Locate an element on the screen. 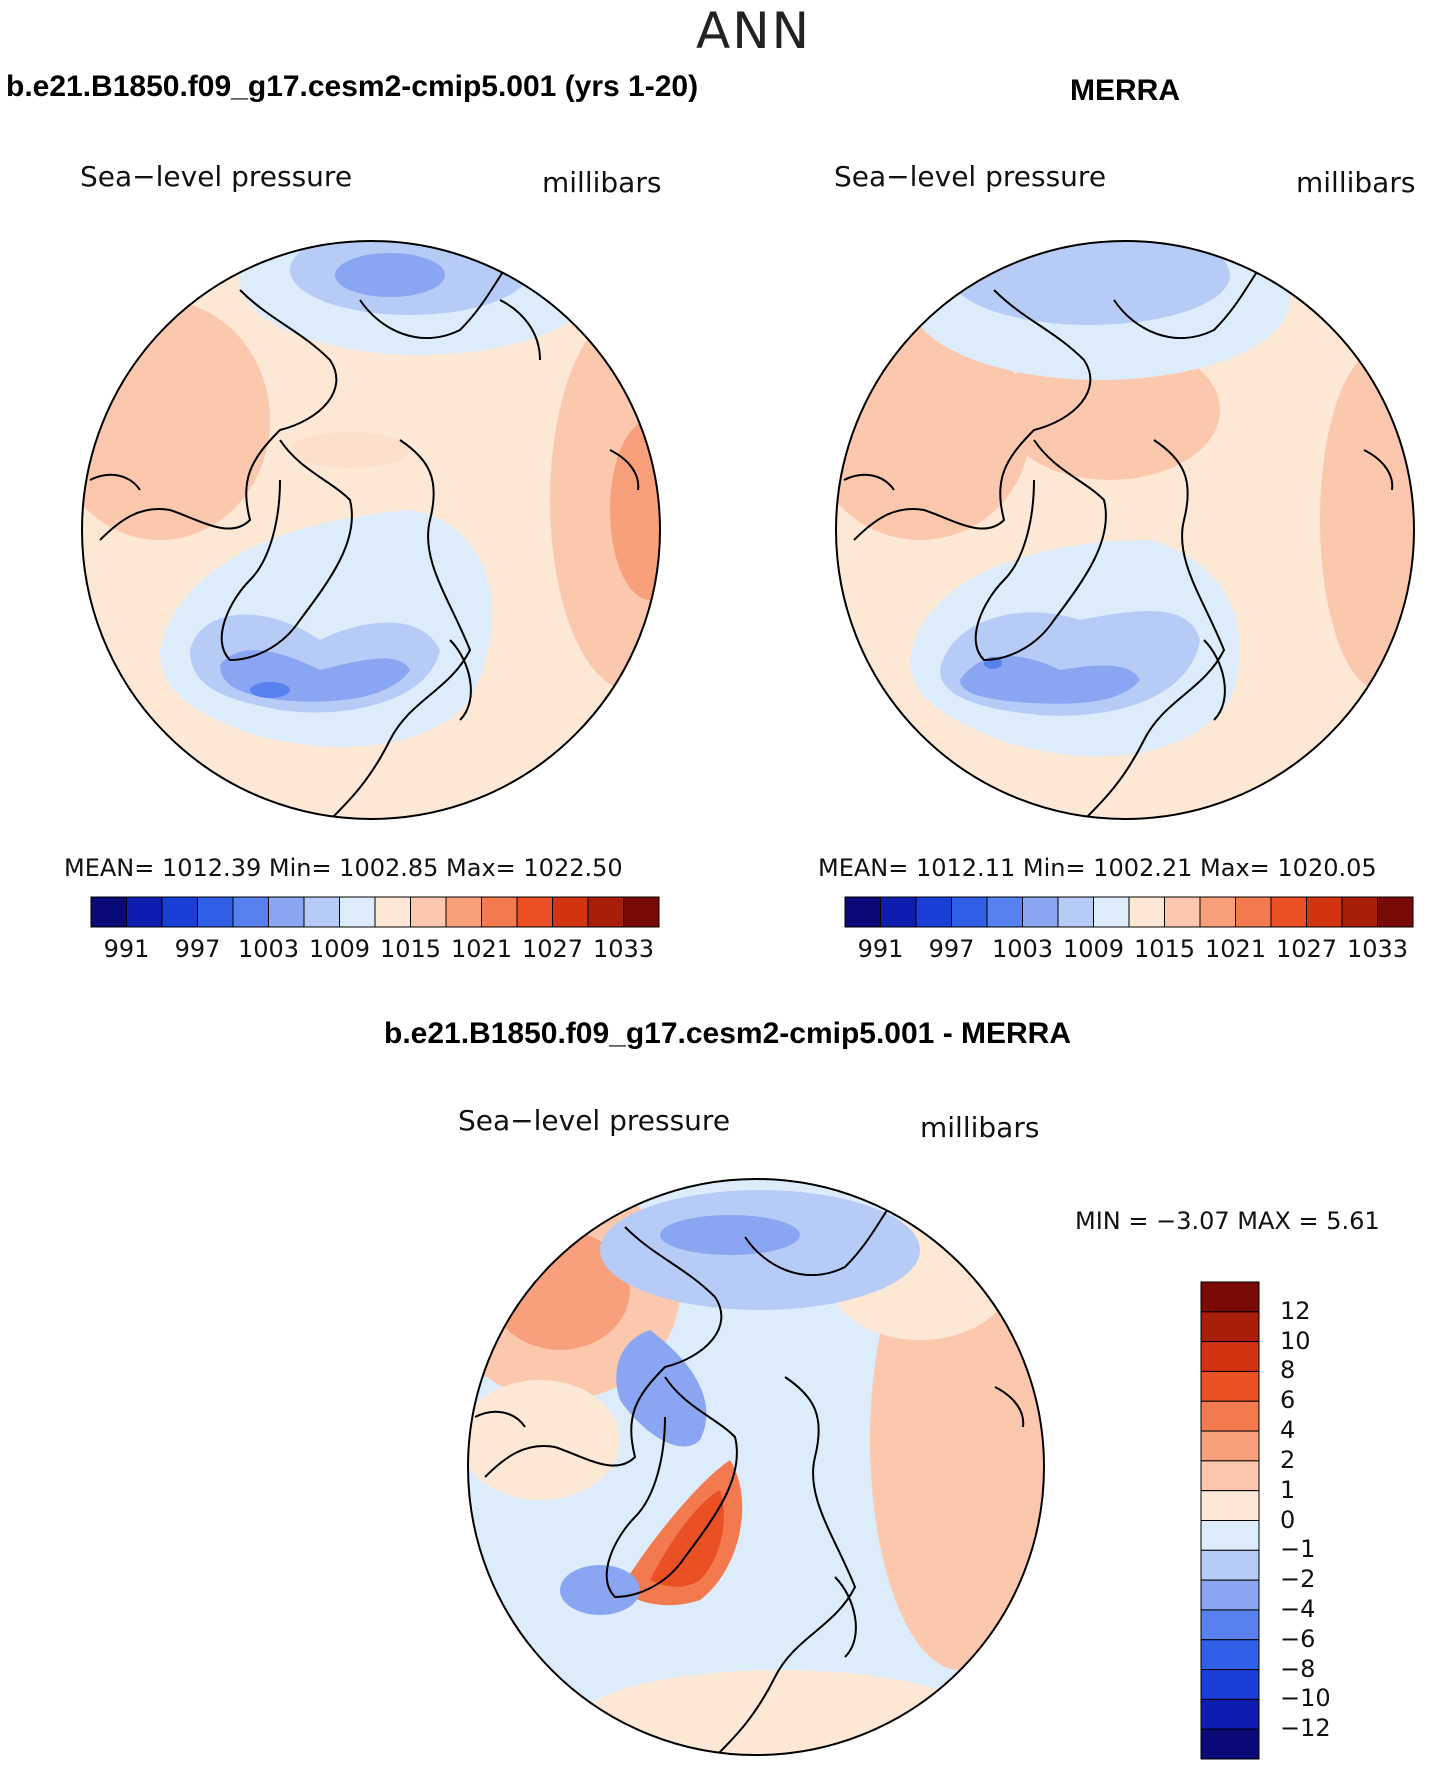 The height and width of the screenshot is (1765, 1448). colorbar-tick-label: −12 is located at coordinates (1305, 1728).